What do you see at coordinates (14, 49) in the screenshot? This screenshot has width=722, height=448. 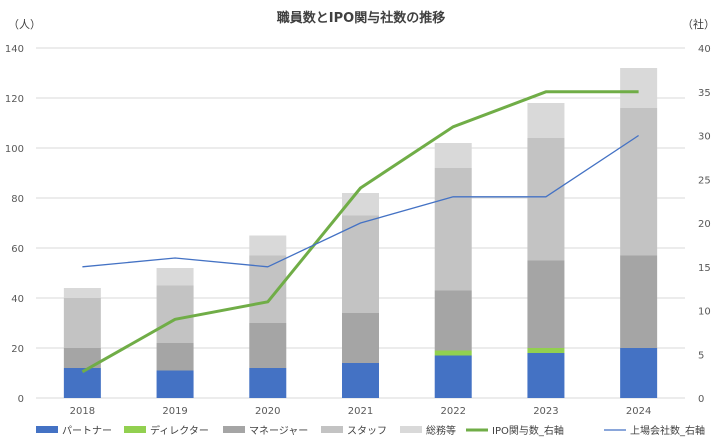 I see `left-tick-label: 140` at bounding box center [14, 49].